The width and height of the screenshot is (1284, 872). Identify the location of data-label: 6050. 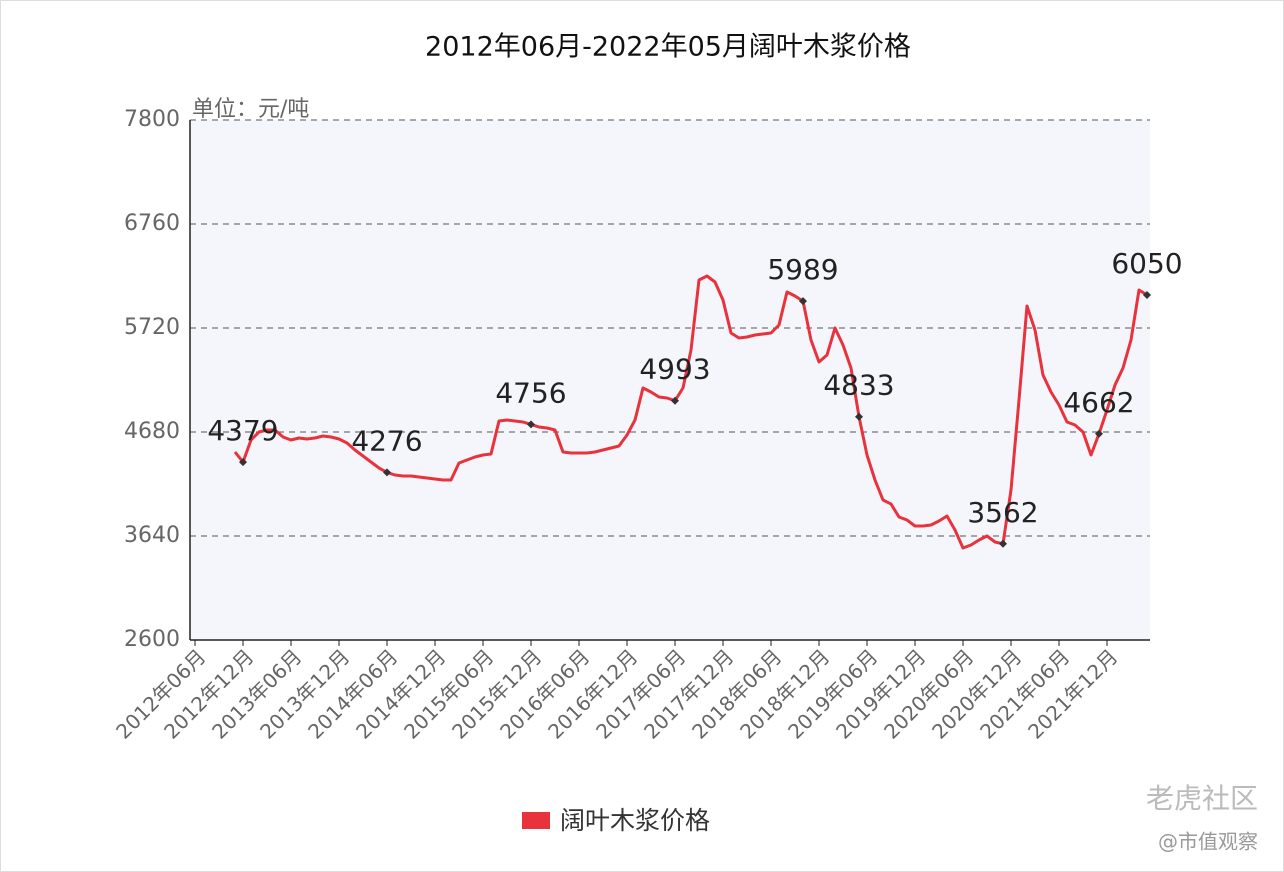
(1146, 263).